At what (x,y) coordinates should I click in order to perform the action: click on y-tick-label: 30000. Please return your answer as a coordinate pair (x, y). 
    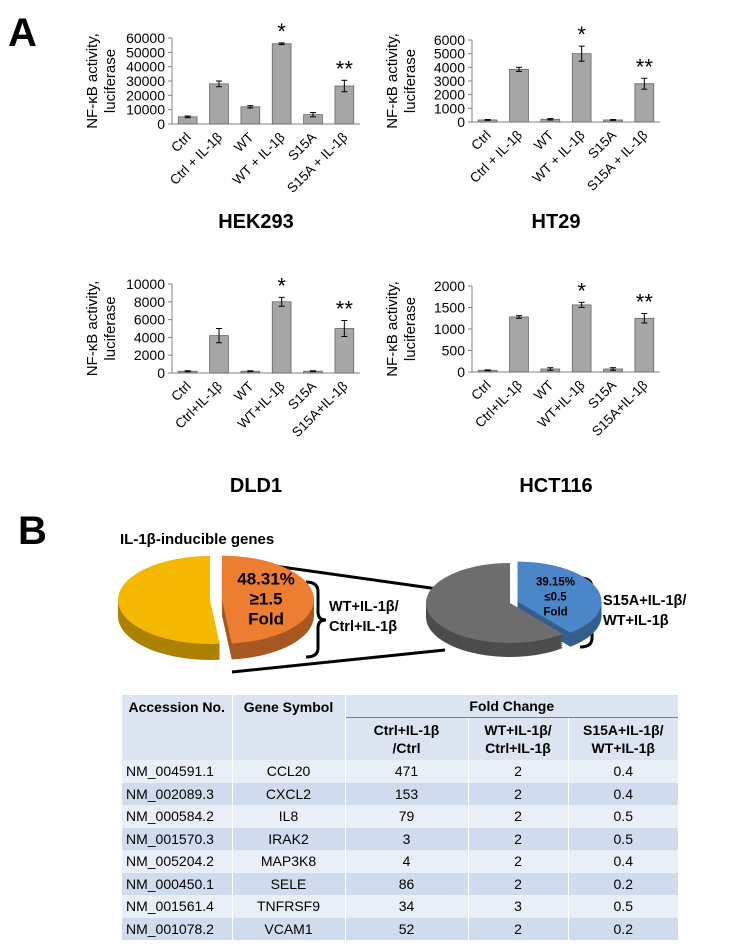
    Looking at the image, I should click on (145, 81).